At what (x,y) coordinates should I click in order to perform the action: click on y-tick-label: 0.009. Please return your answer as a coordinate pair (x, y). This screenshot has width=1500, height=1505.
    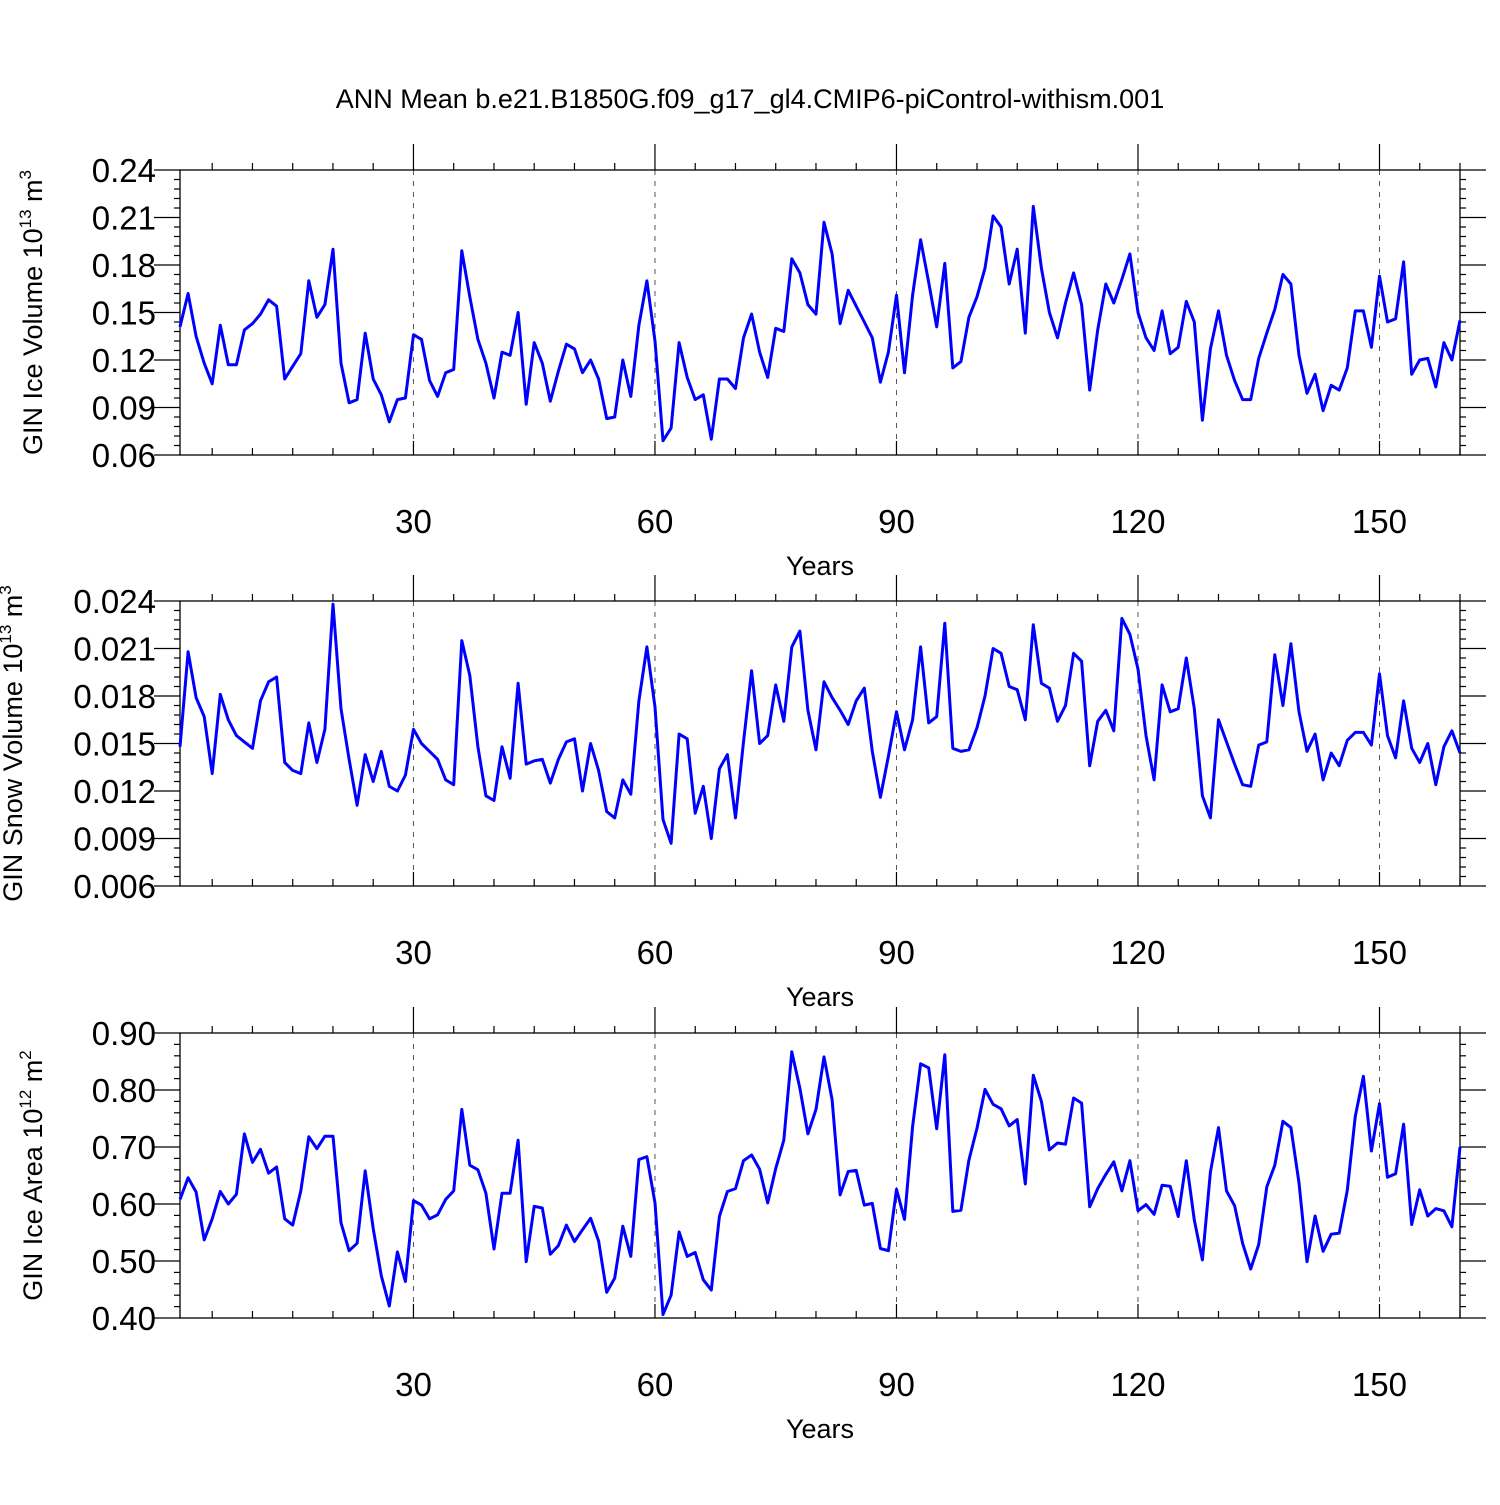
    Looking at the image, I should click on (114, 839).